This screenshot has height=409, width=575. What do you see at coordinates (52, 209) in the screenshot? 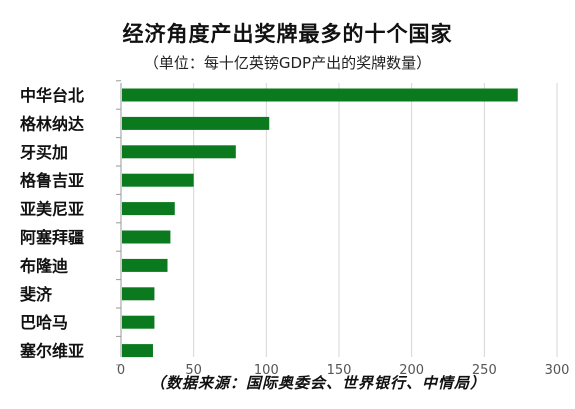
I see `category-label: 亚美尼亚` at bounding box center [52, 209].